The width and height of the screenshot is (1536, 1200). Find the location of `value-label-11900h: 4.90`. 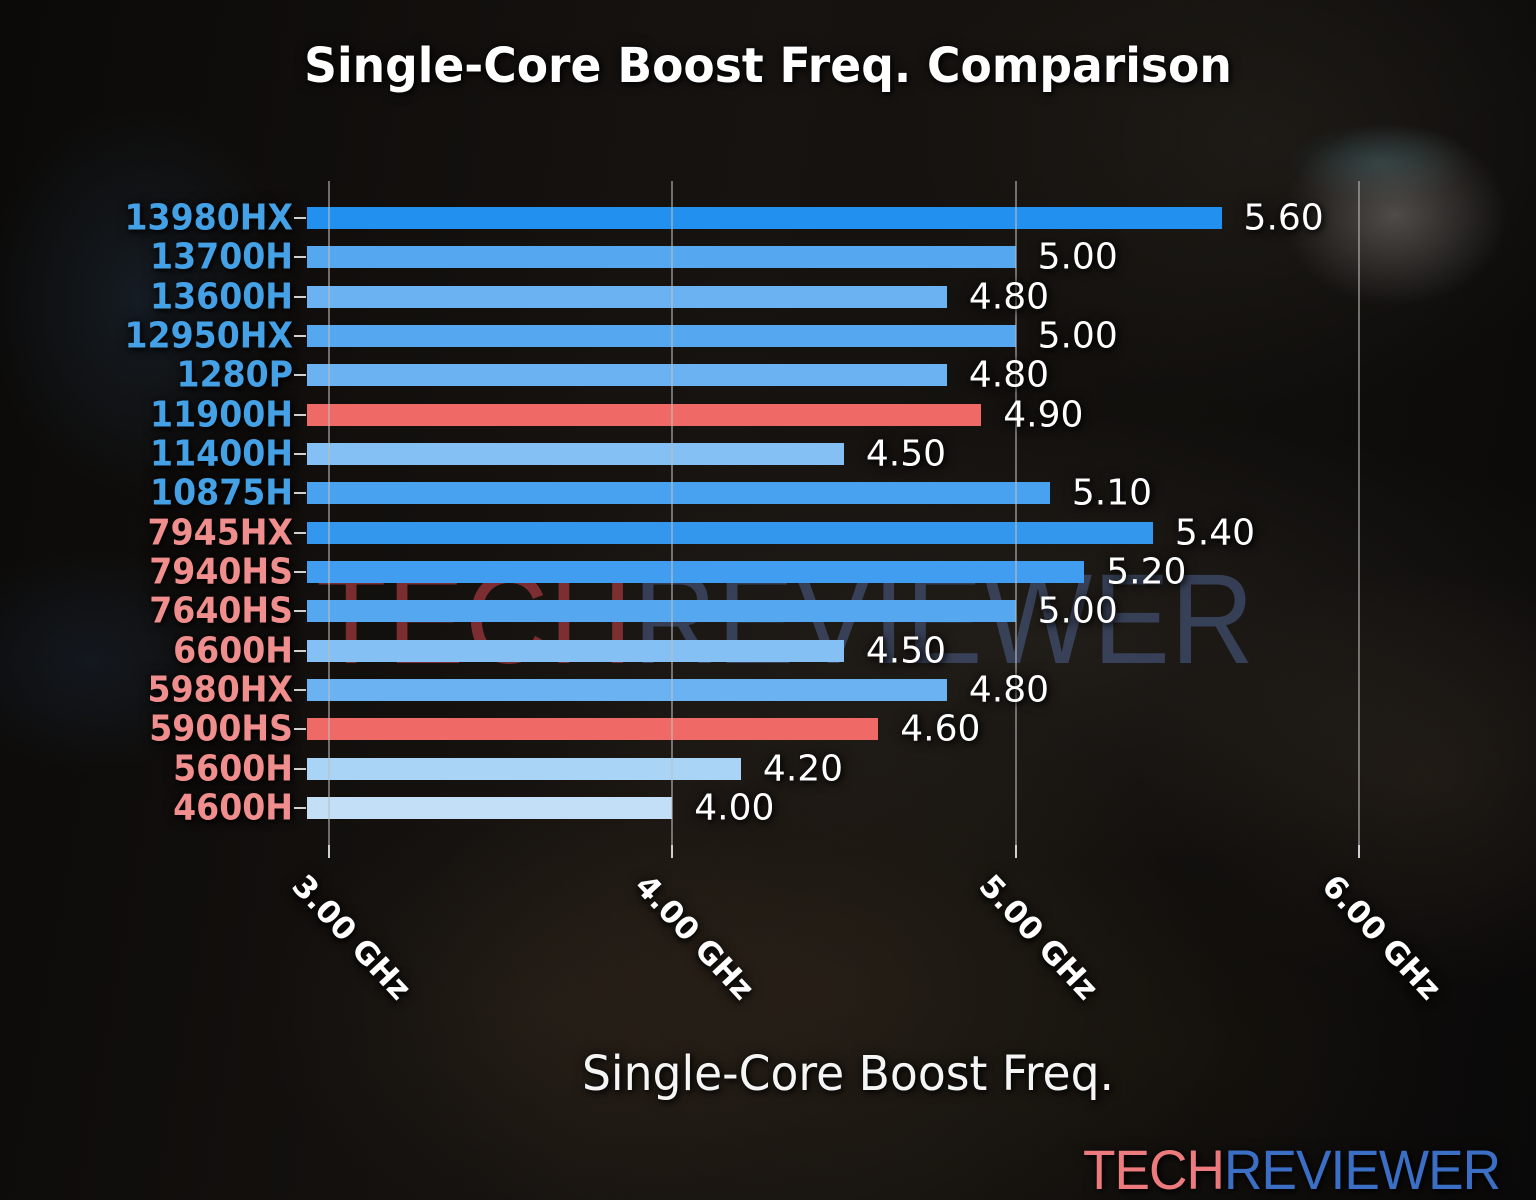

value-label-11900h: 4.90 is located at coordinates (1043, 415).